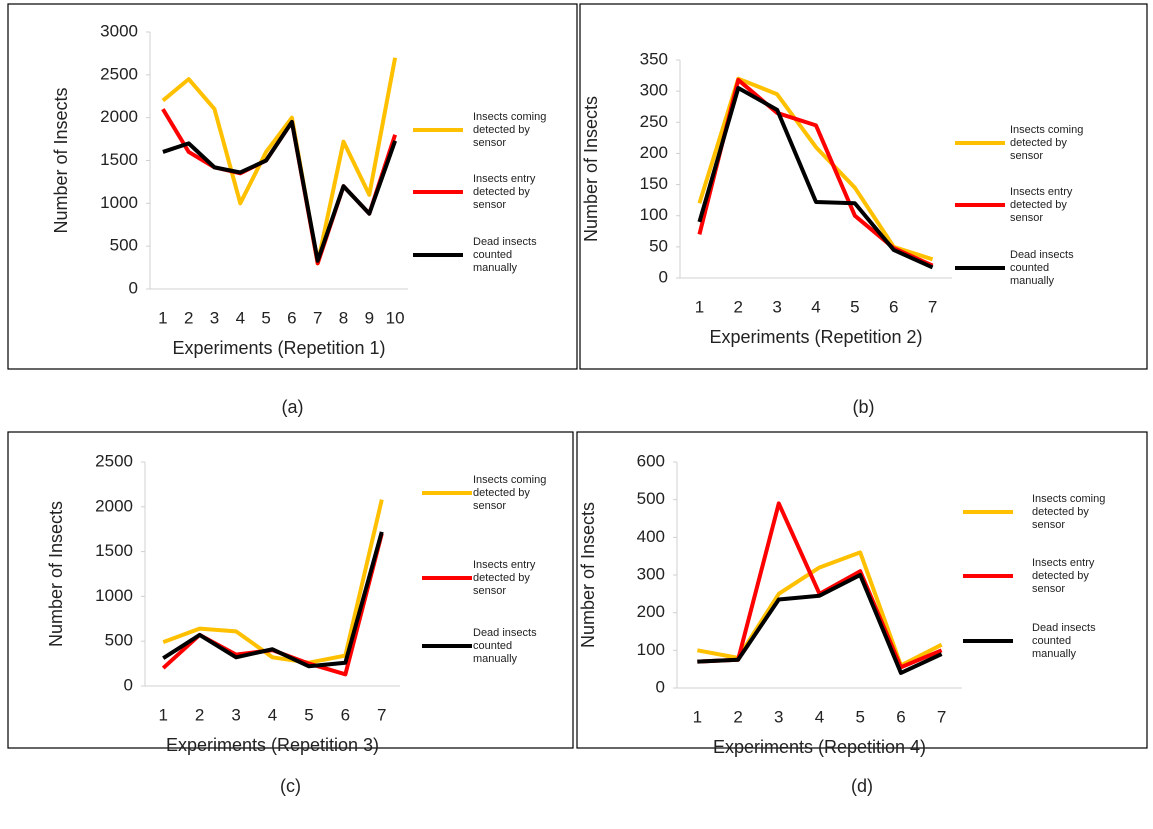 The width and height of the screenshot is (1153, 829). What do you see at coordinates (654, 58) in the screenshot?
I see `y-tick-label: 350` at bounding box center [654, 58].